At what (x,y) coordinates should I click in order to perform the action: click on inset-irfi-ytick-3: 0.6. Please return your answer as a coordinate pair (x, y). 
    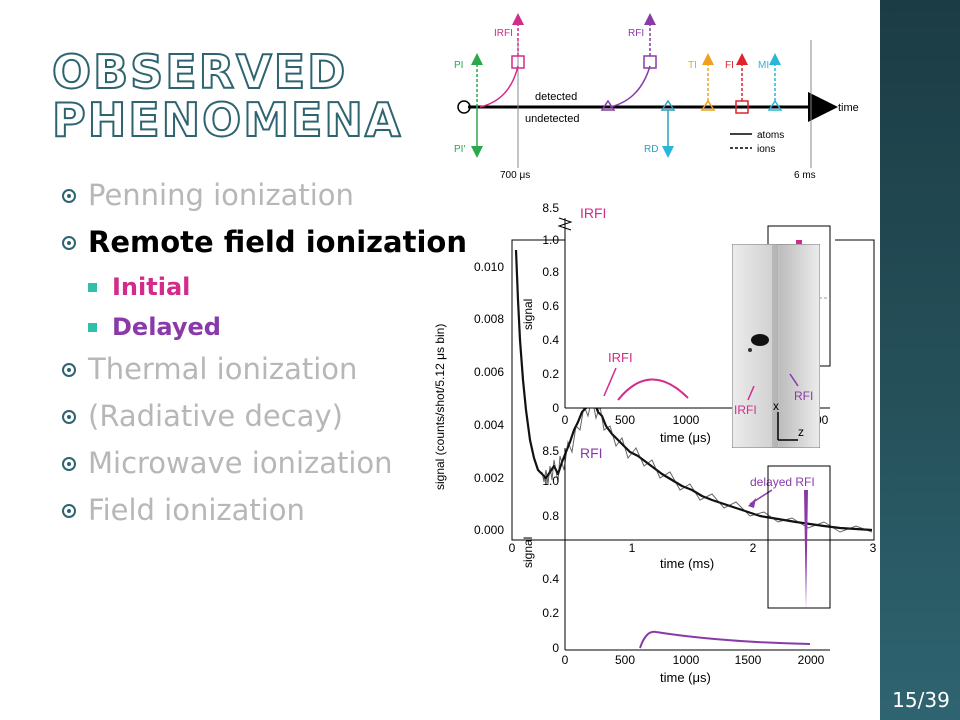
    Looking at the image, I should click on (550, 306).